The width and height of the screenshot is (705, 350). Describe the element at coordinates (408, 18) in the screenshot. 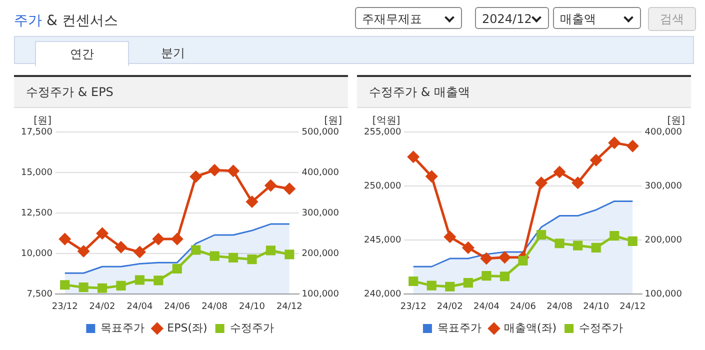

I see `dropdown: 주재무제표` at that location.